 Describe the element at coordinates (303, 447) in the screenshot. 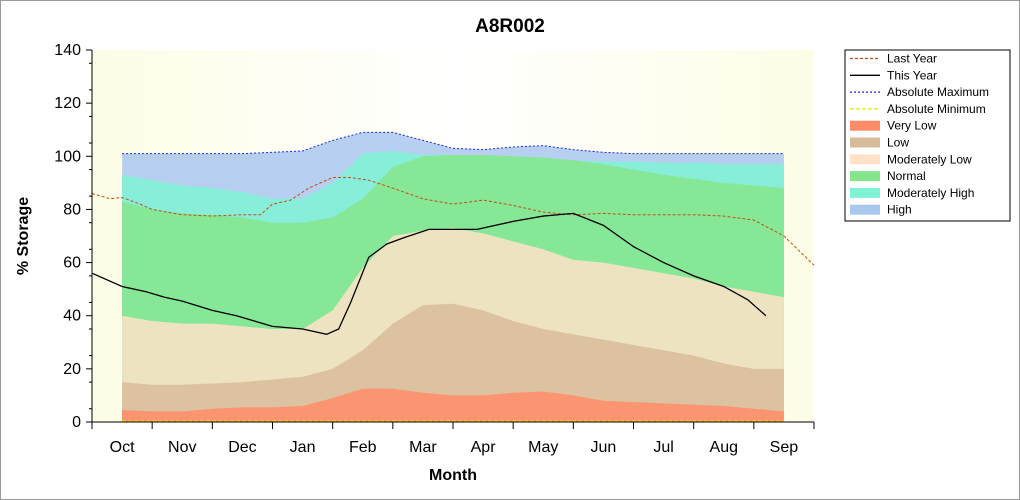

I see `x-tick-label: Jan` at that location.